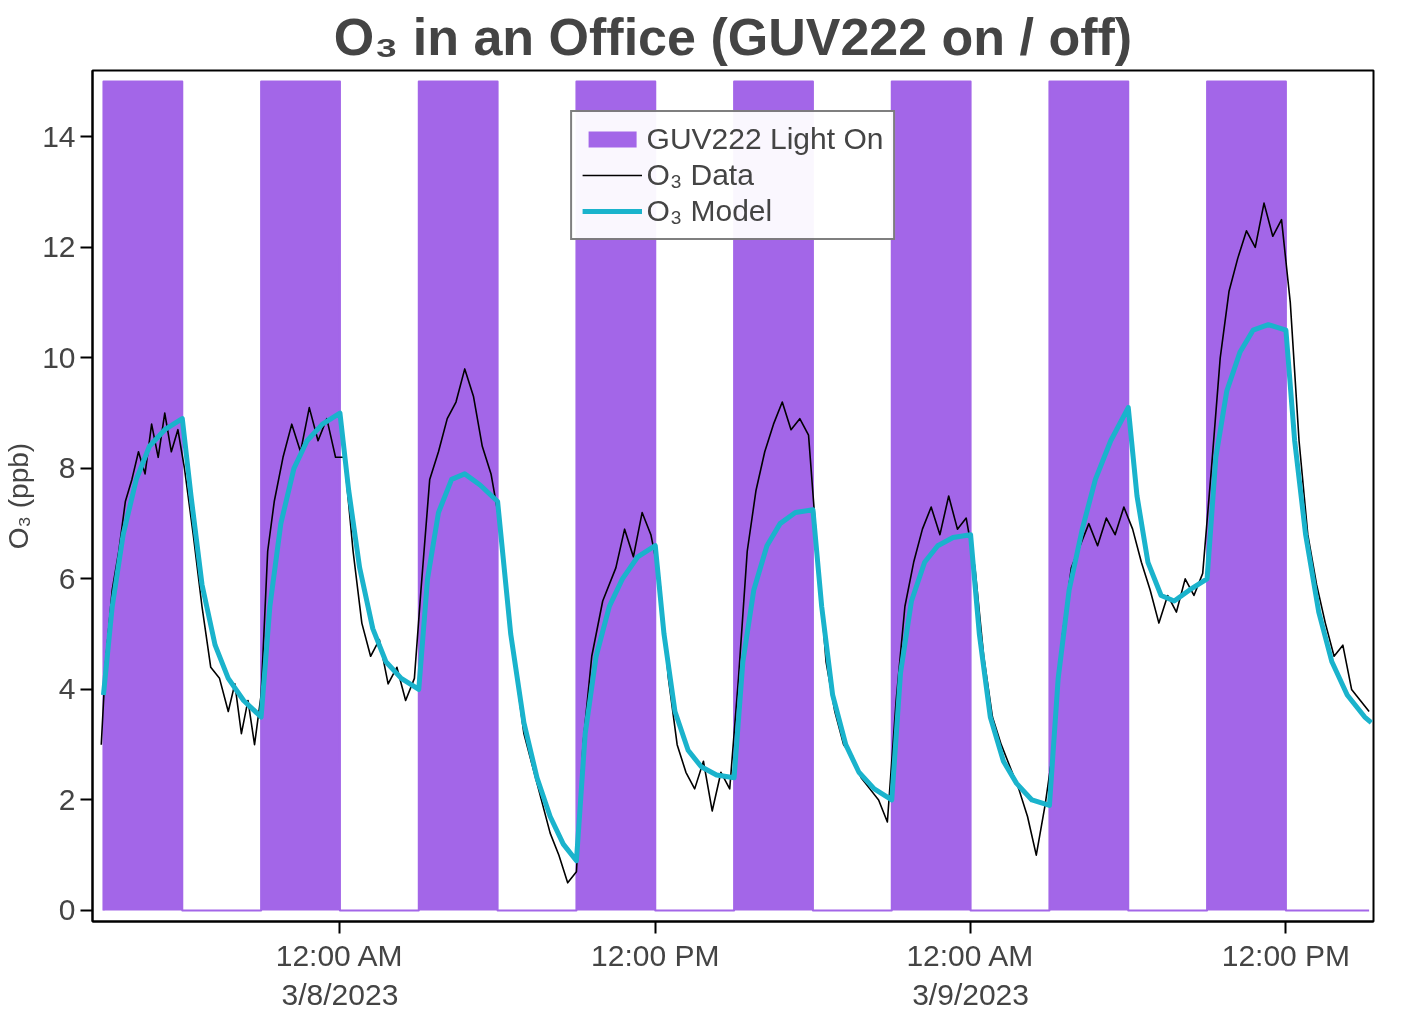 Image resolution: width=1423 pixels, height=1014 pixels. Describe the element at coordinates (700, 175) in the screenshot. I see `legend-label: O₃ Data` at that location.